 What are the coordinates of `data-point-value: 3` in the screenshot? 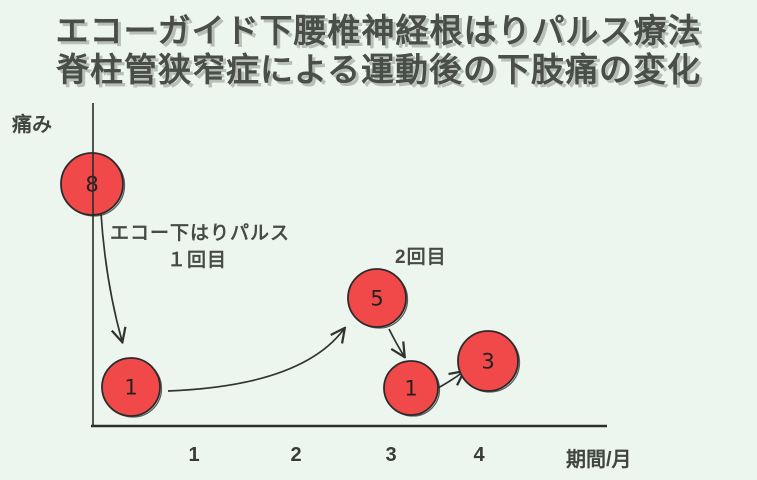 It's located at (487, 362).